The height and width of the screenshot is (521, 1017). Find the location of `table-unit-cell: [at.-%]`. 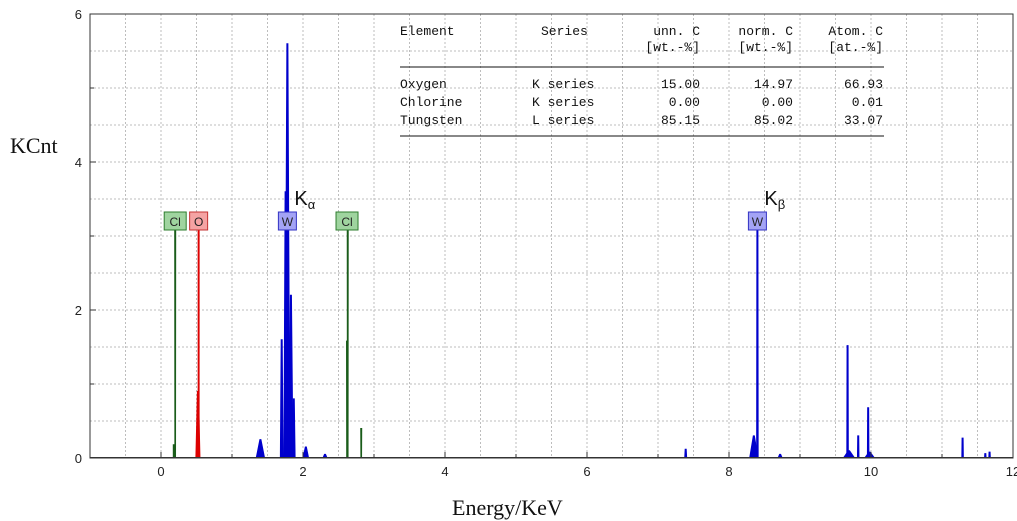

table-unit-cell: [at.-%] is located at coordinates (855, 47).